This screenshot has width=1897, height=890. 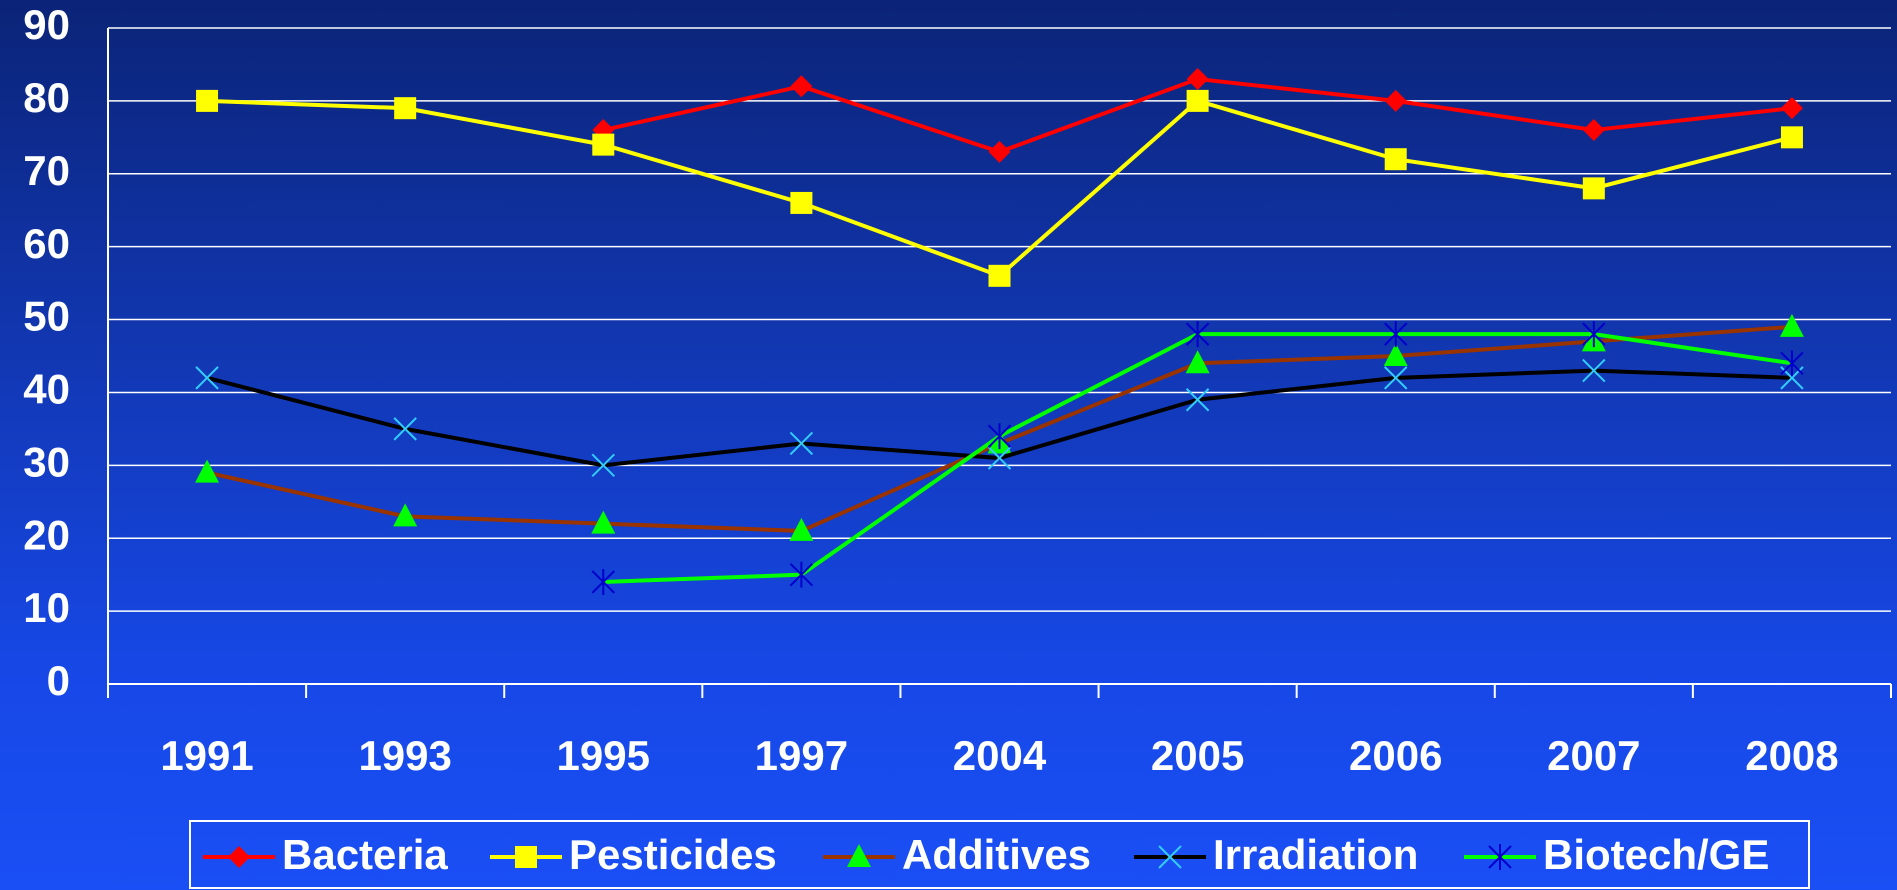 I want to click on x-tick-label: 2006, so click(x=1395, y=755).